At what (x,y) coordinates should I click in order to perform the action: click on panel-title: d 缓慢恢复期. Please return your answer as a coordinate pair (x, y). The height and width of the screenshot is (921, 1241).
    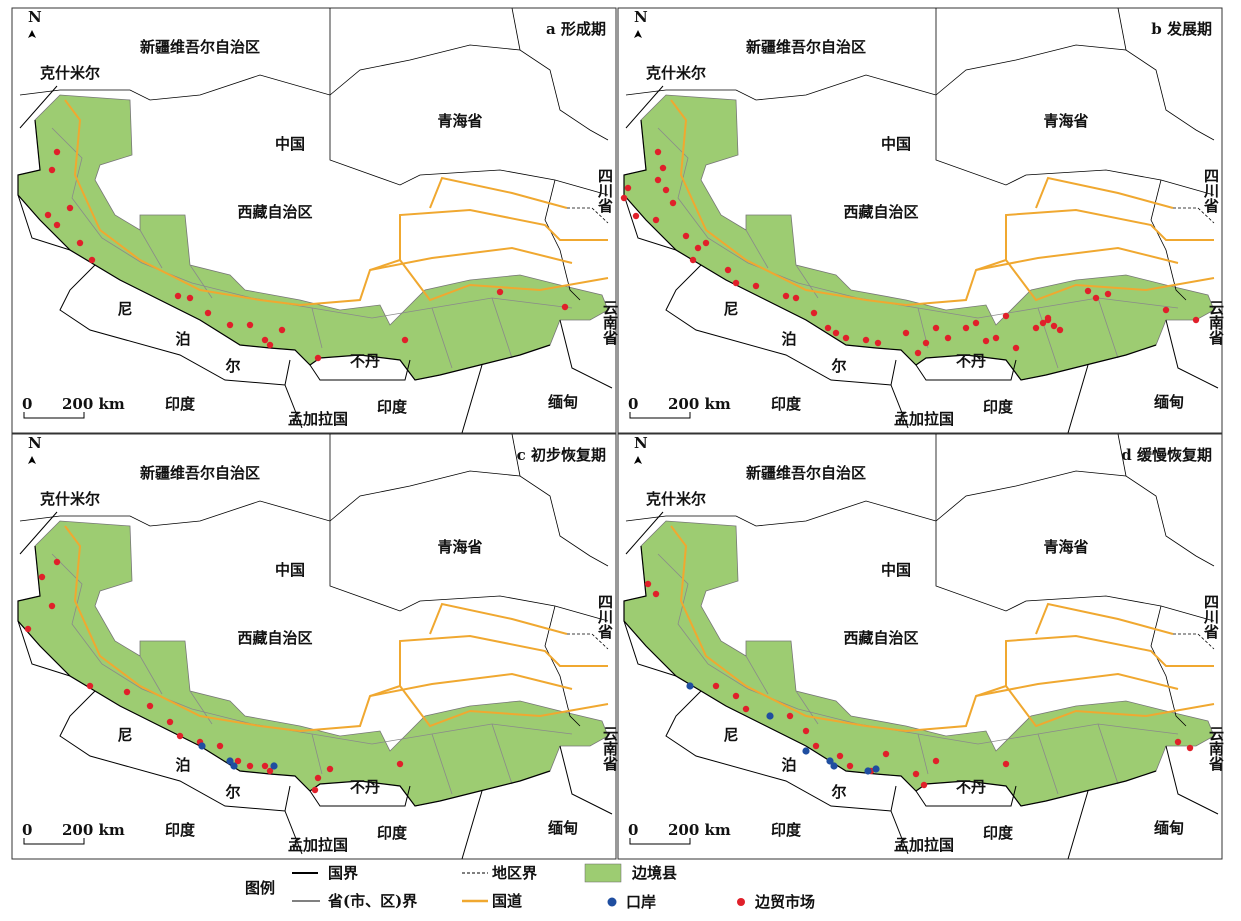
    Looking at the image, I should click on (1166, 455).